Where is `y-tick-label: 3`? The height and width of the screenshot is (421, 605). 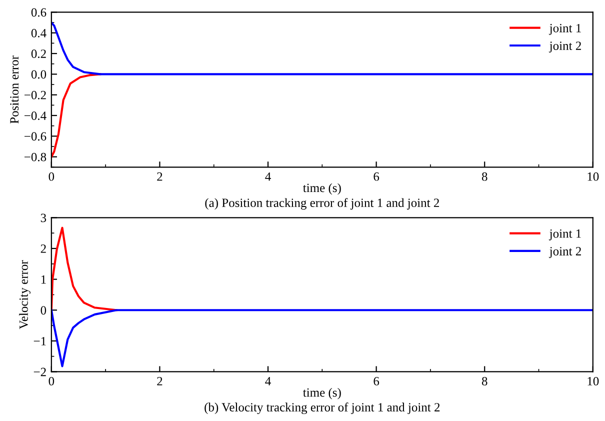 y-tick-label: 3 is located at coordinates (43, 218).